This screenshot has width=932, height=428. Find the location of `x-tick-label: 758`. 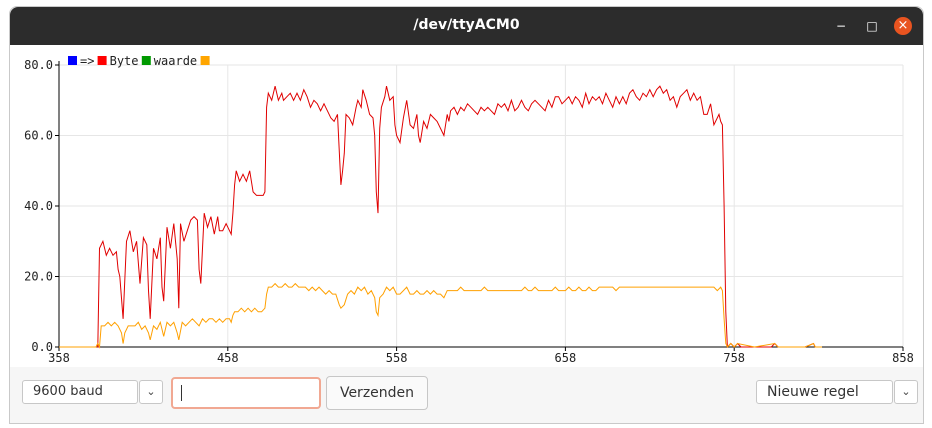

x-tick-label: 758 is located at coordinates (734, 358).